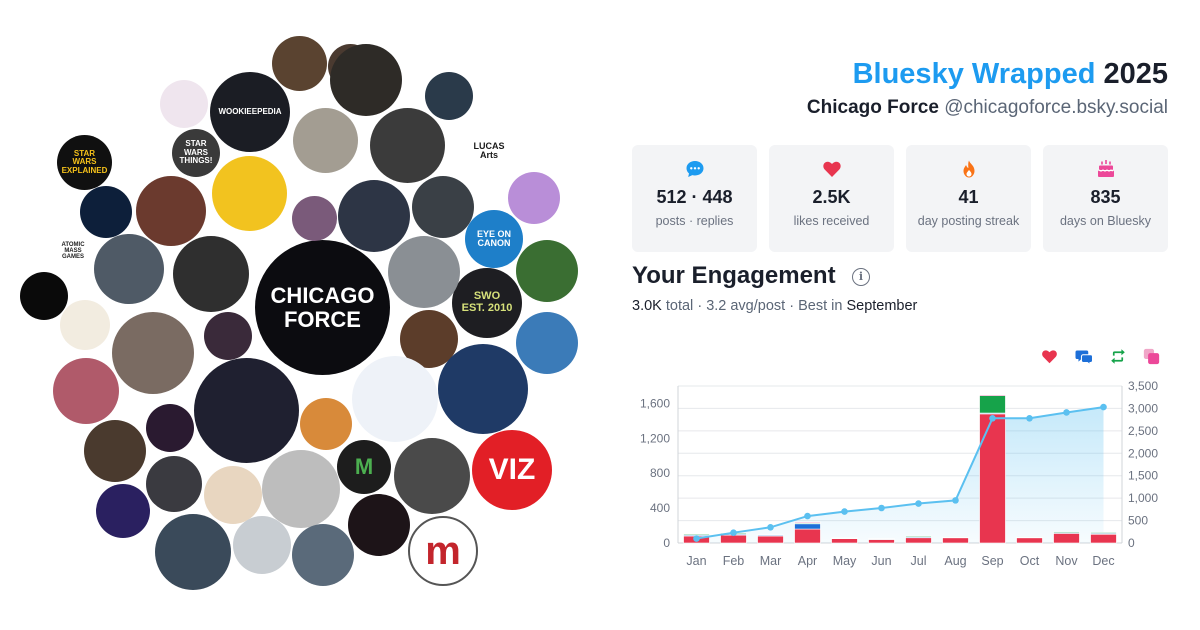  I want to click on x-tick-label: Sep, so click(992, 561).